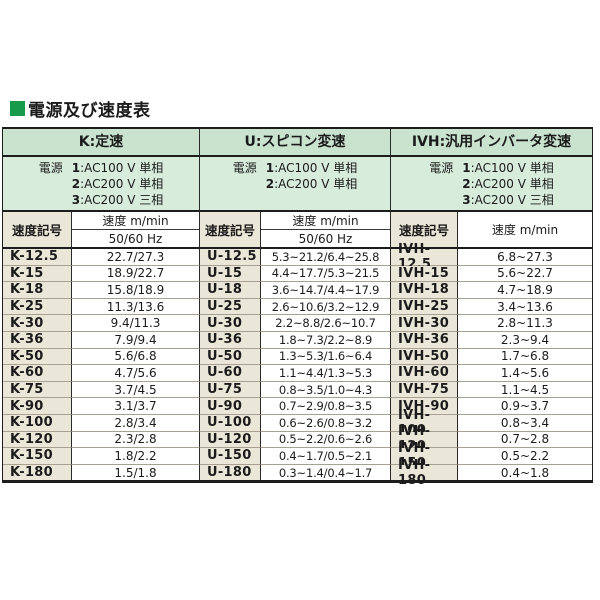 The width and height of the screenshot is (600, 600). Describe the element at coordinates (136, 456) in the screenshot. I see `speed-value-cell-k: 1.8/2.2` at that location.